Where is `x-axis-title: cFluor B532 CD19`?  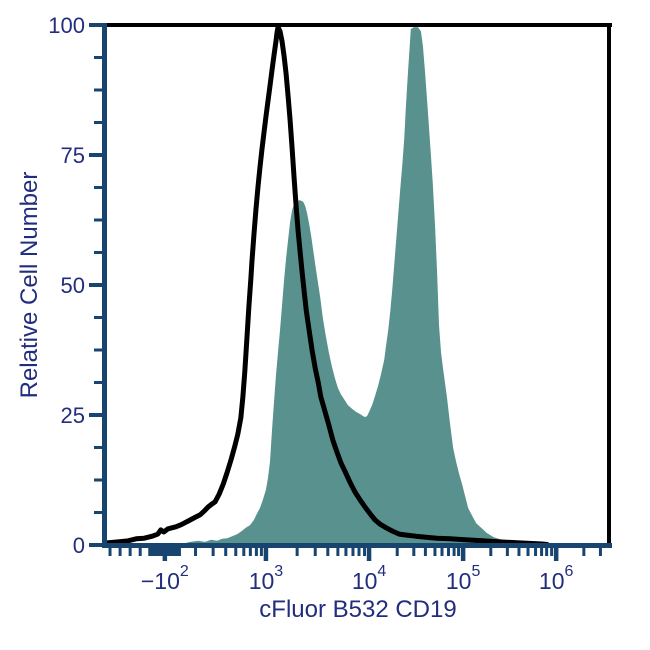
x-axis-title: cFluor B532 CD19 is located at coordinates (358, 609).